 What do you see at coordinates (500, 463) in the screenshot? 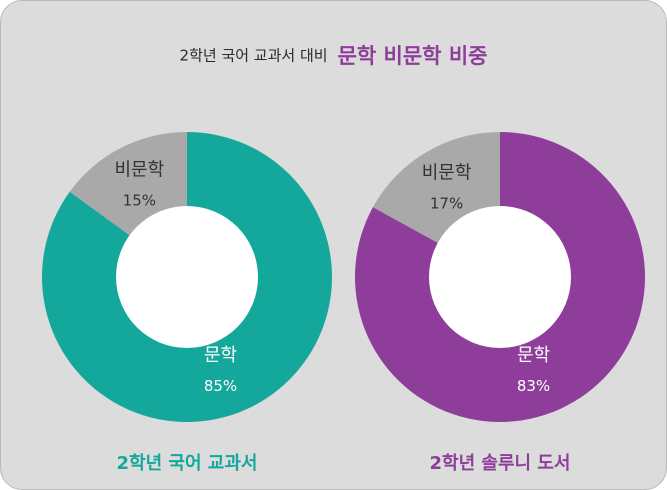
I see `caption-solluni-books: 2학년 솔루니 도서` at bounding box center [500, 463].